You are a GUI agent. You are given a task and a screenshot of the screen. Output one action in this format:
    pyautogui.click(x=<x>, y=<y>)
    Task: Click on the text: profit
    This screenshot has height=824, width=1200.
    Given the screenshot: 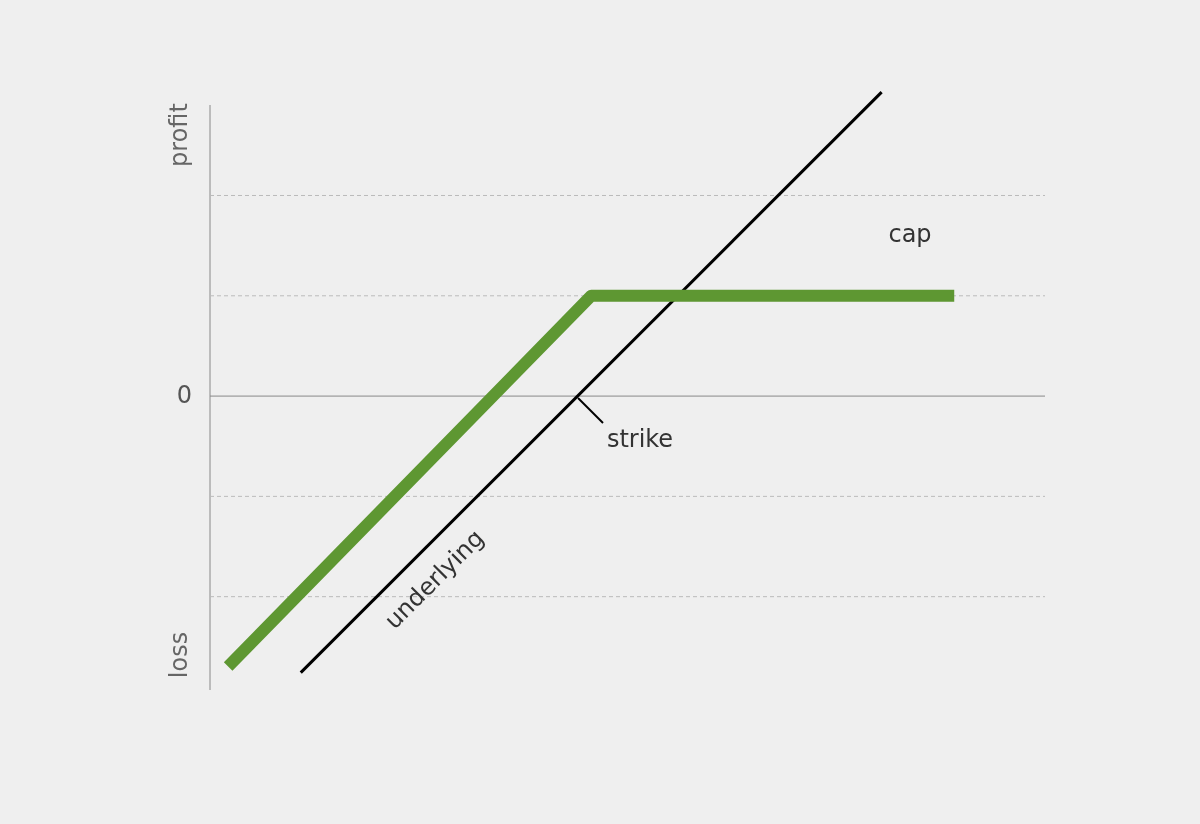 What is the action you would take?
    pyautogui.click(x=179, y=135)
    